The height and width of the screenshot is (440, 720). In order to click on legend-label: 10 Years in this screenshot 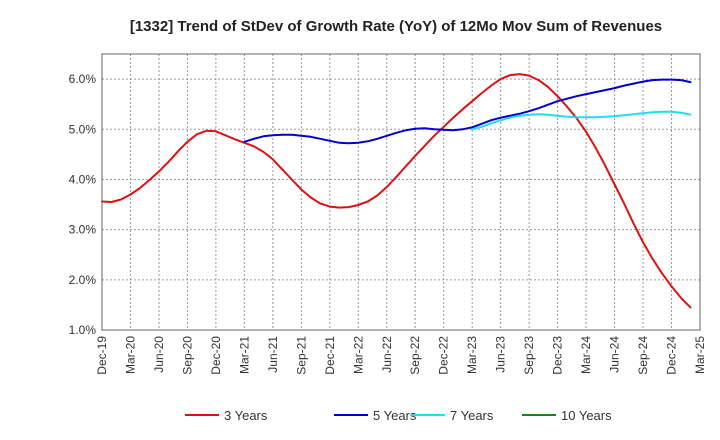, I will do `click(586, 415)`.